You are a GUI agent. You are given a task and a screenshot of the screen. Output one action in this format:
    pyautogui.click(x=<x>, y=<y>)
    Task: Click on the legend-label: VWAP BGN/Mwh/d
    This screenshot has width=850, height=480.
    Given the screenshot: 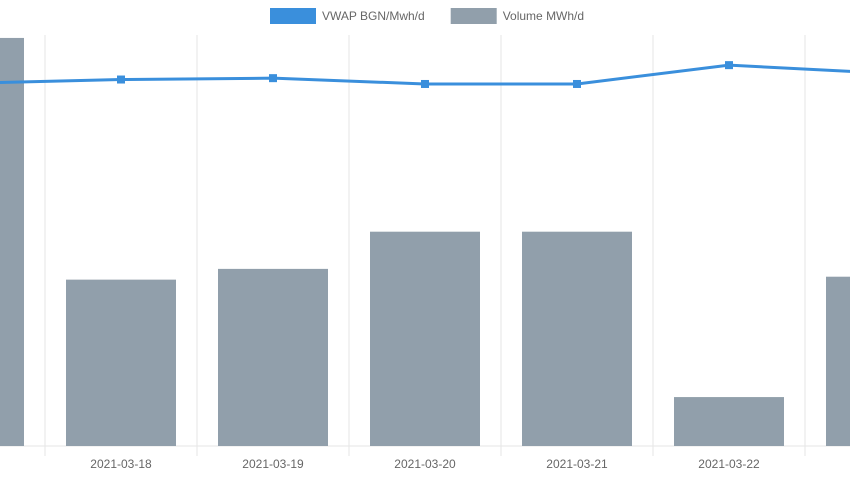 What is the action you would take?
    pyautogui.click(x=373, y=16)
    